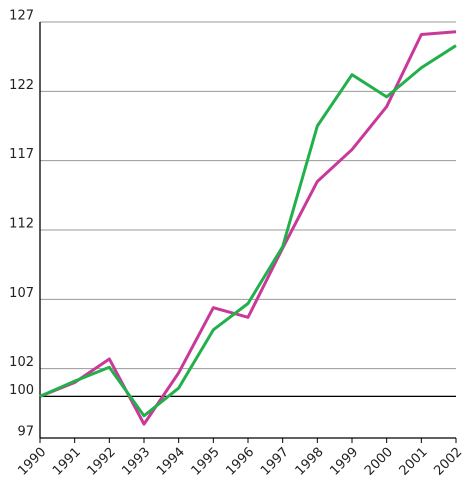 Image resolution: width=466 pixels, height=479 pixels. Describe the element at coordinates (67, 462) in the screenshot. I see `x-tick-label: 1991` at that location.